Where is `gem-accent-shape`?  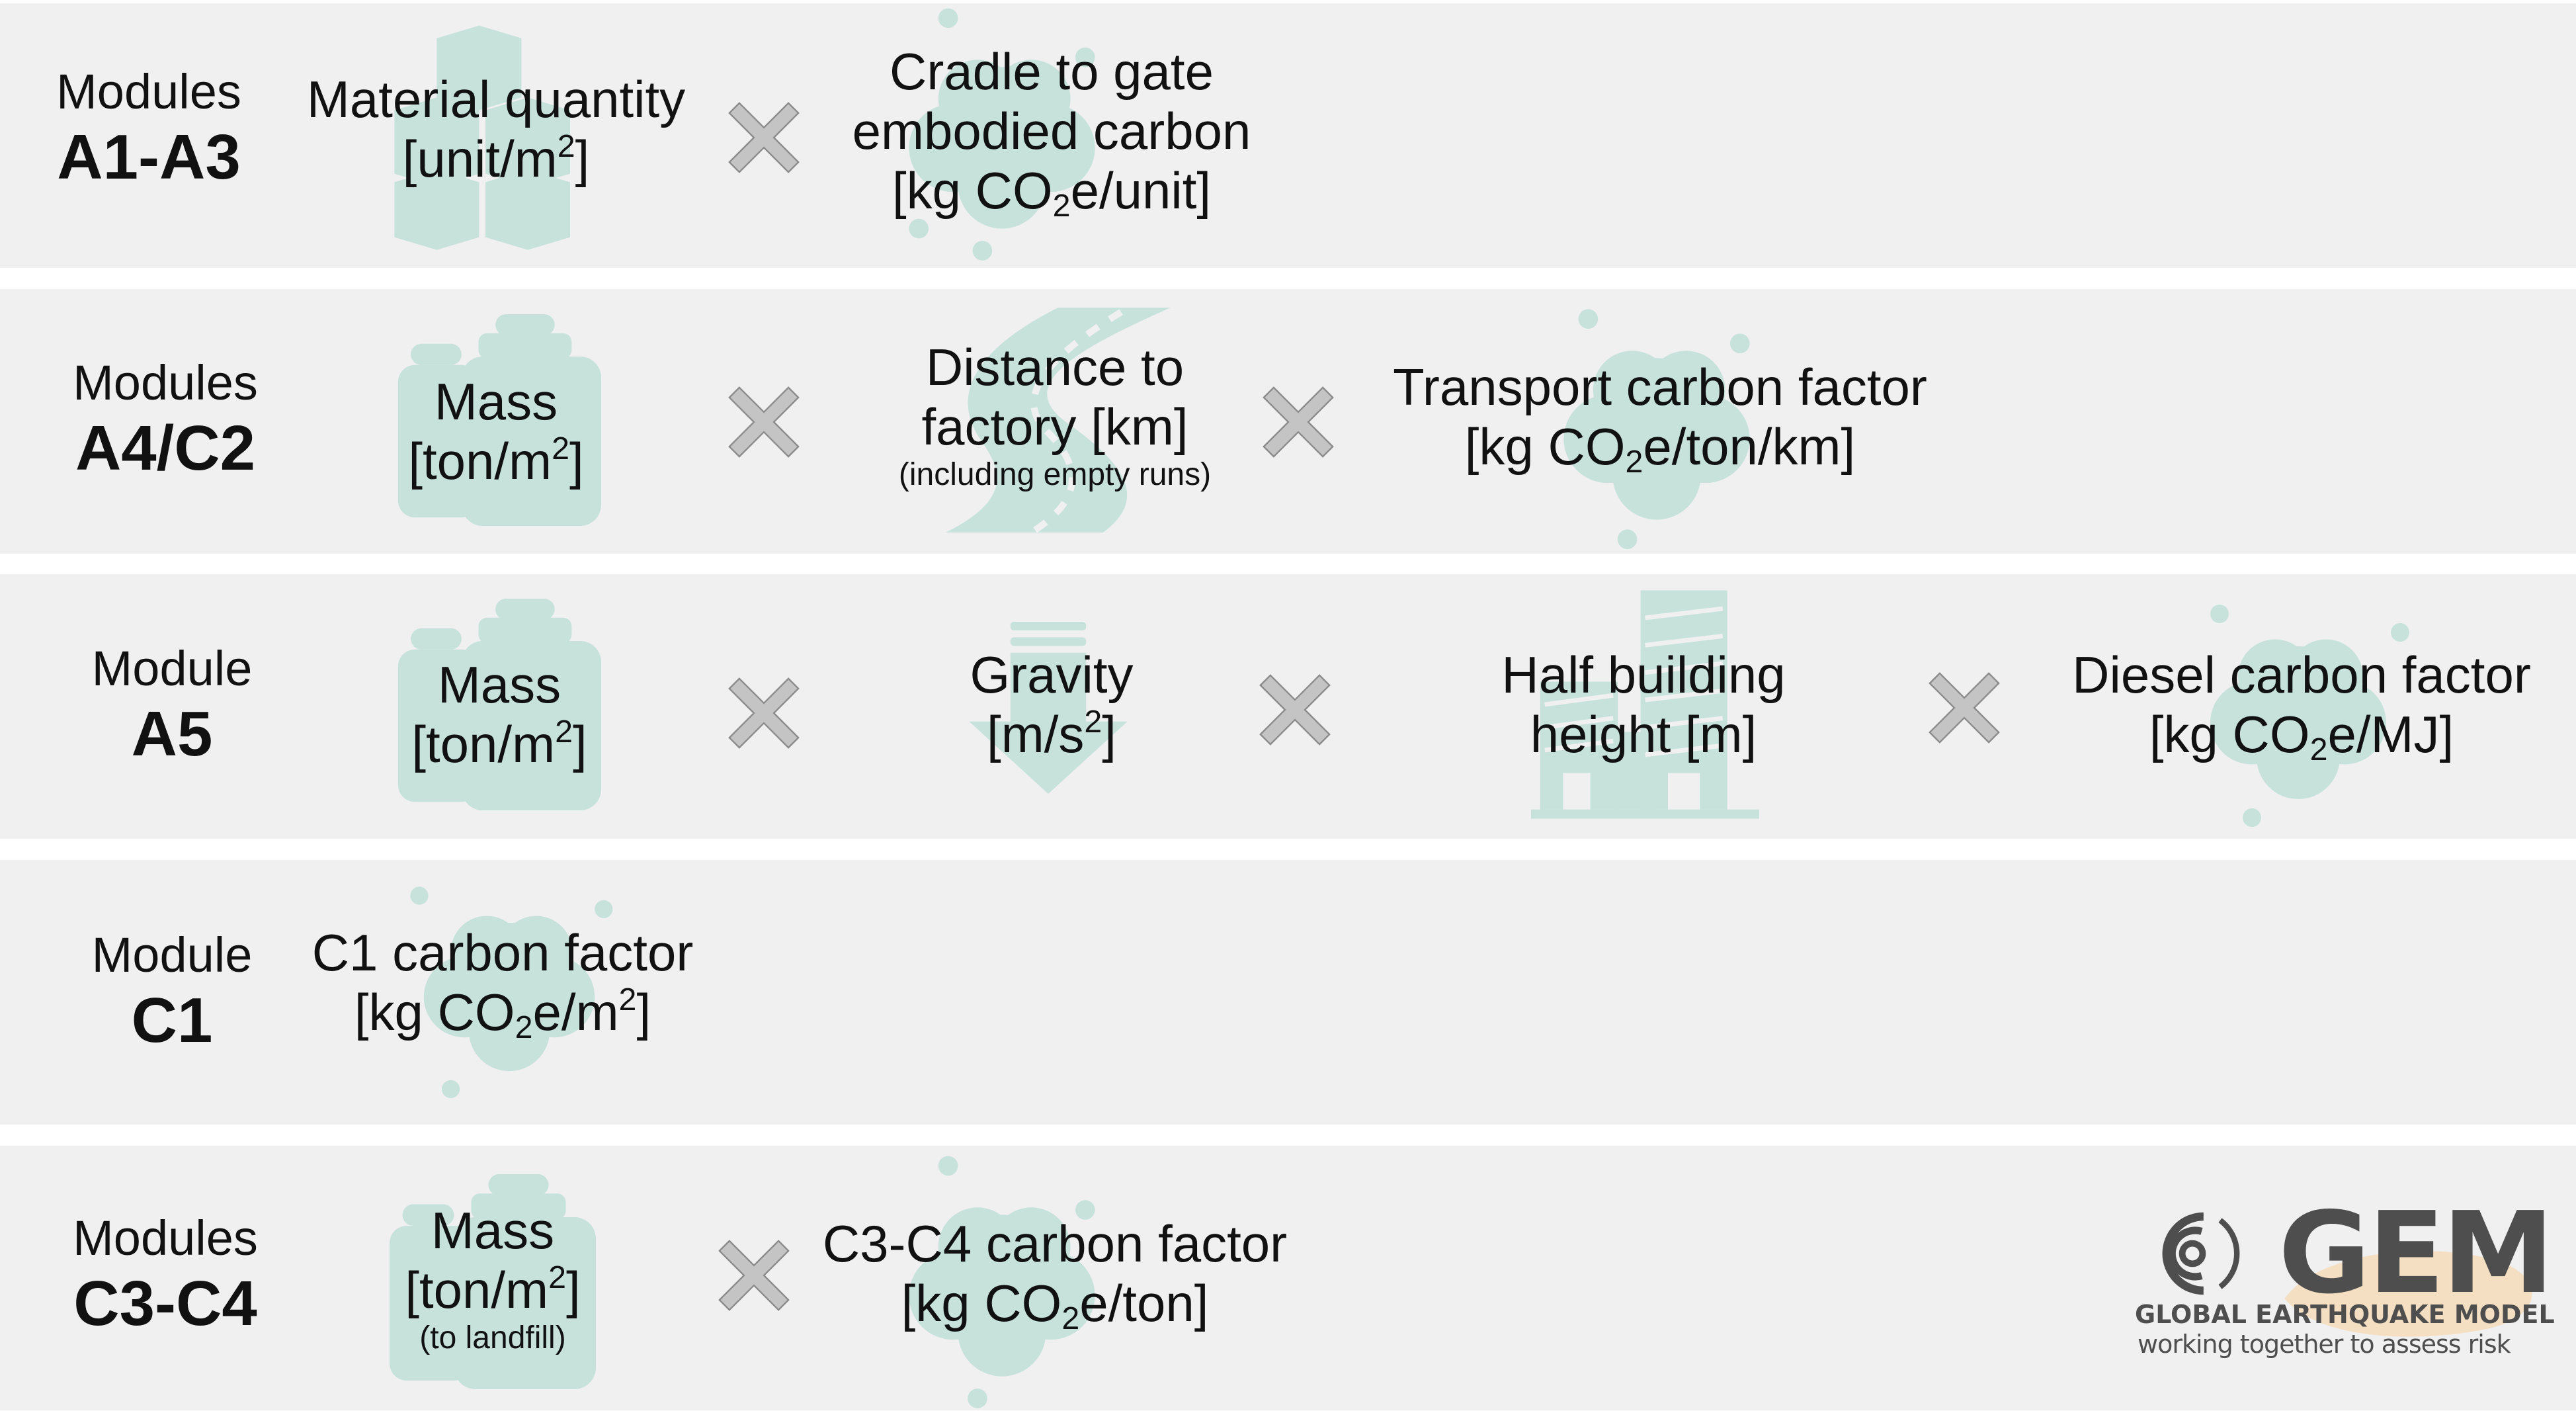
gem-accent-shape is located at coordinates (2408, 1294).